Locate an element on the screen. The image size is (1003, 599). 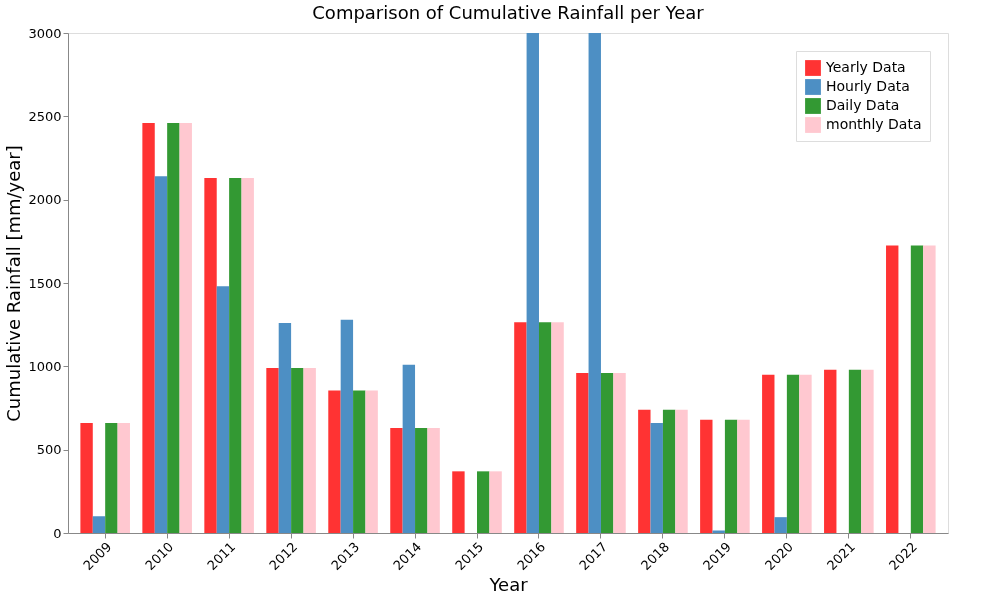
y-axis-title: Cumulative Rainfall [mm/year] is located at coordinates (14, 283).